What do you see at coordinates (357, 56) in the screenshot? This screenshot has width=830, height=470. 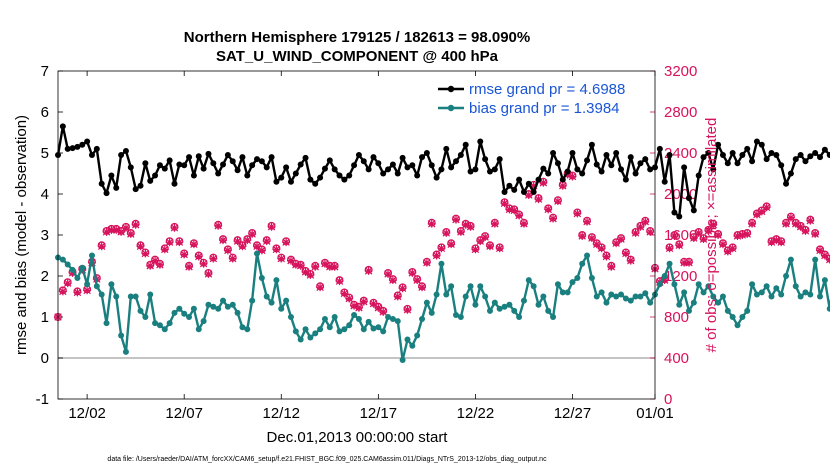 I see `chart-subtitle: SAT_U_WIND_COMPONENT @ 400 hPa` at bounding box center [357, 56].